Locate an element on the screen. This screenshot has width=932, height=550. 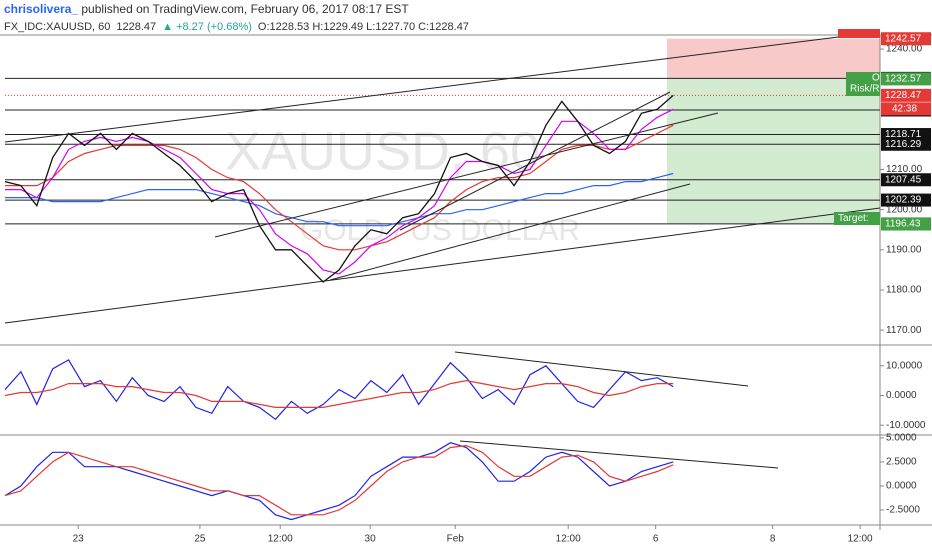
y-tick-label: 1170.00 is located at coordinates (904, 330).